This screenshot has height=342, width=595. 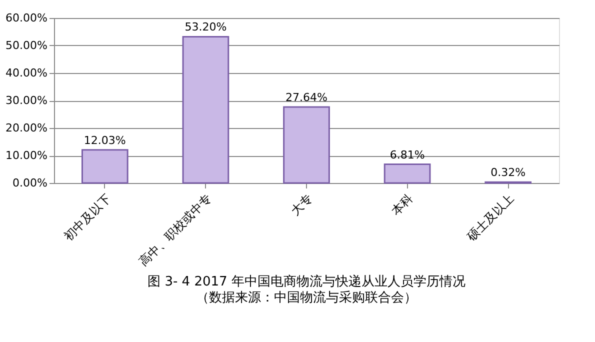 I want to click on x-tick-label: 硕士及以上, so click(x=490, y=217).